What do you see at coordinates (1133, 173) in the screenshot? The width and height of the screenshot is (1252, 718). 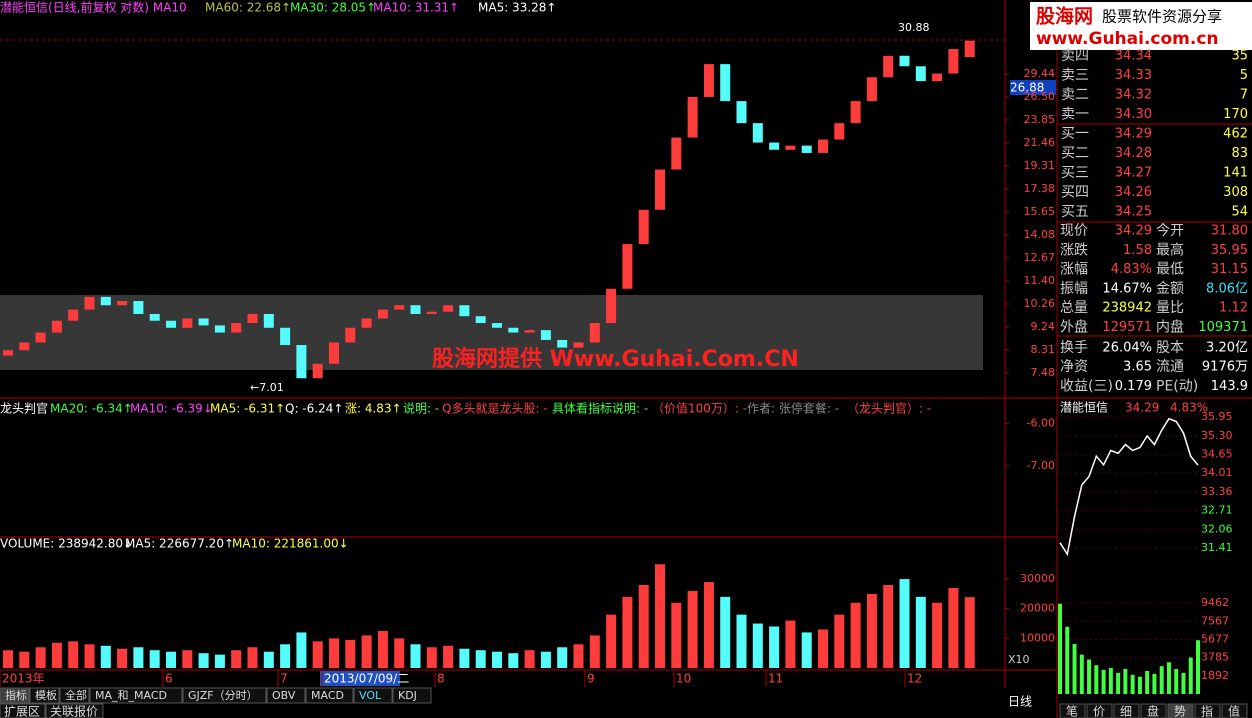 I see `book-price: 34.27` at bounding box center [1133, 173].